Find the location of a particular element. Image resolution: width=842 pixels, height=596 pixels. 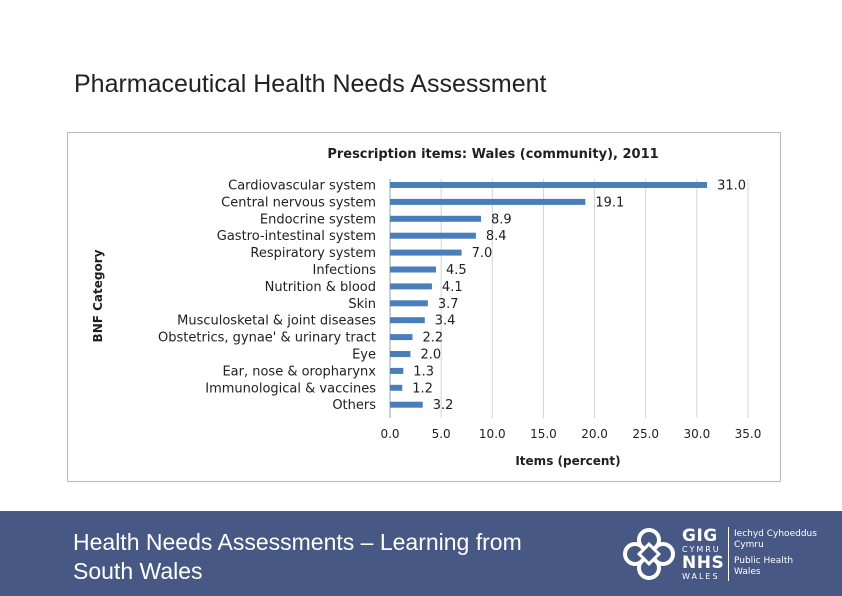

category-label: Gastro-intestinal system is located at coordinates (296, 236).